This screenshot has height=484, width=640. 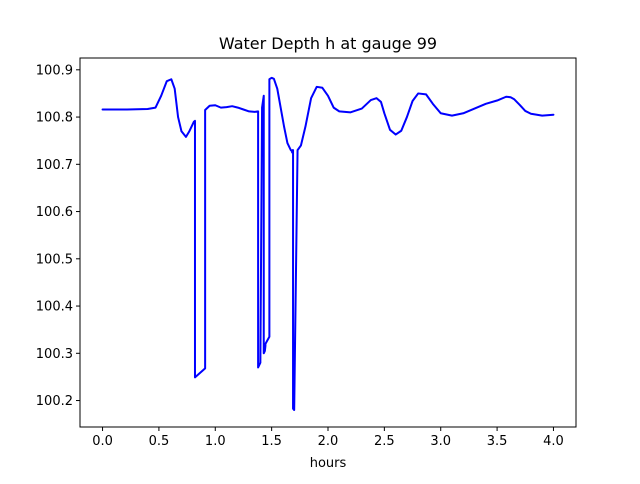 What do you see at coordinates (215, 441) in the screenshot?
I see `x-tick-label: 1.0` at bounding box center [215, 441].